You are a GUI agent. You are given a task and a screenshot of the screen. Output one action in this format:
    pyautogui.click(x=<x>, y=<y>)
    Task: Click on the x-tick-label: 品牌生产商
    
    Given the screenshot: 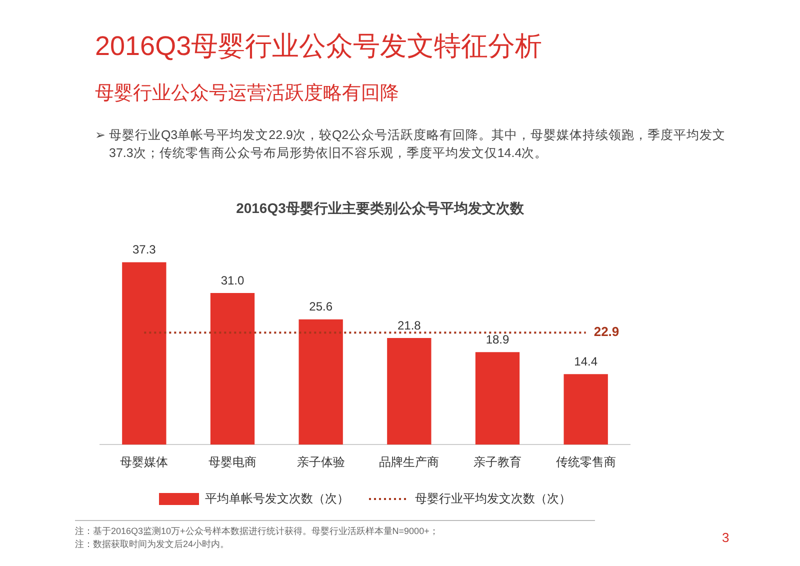 What is the action you would take?
    pyautogui.click(x=409, y=462)
    